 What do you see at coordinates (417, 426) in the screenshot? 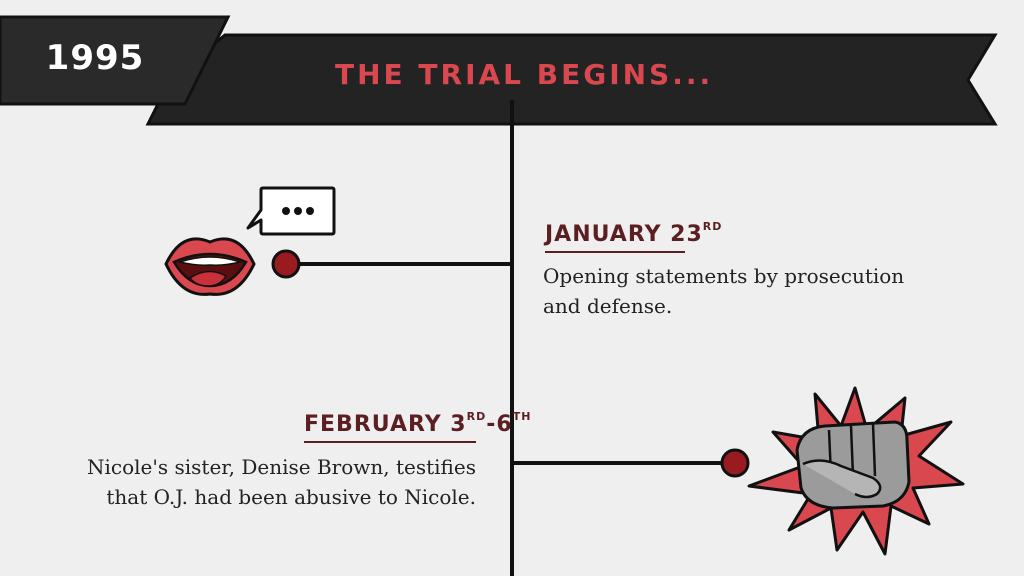
I see `event-date: FEBRUARY 3RD-6TH` at bounding box center [417, 426].